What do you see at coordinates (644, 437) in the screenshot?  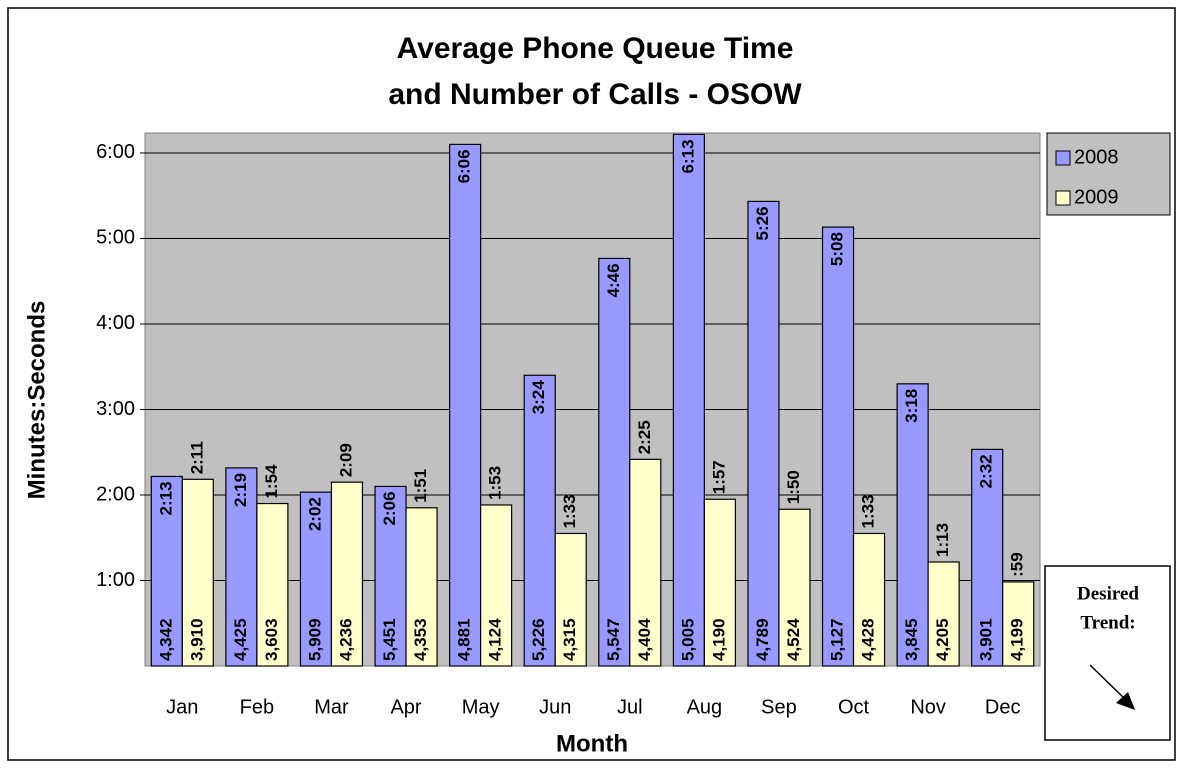 I see `value-label: 2:25` at bounding box center [644, 437].